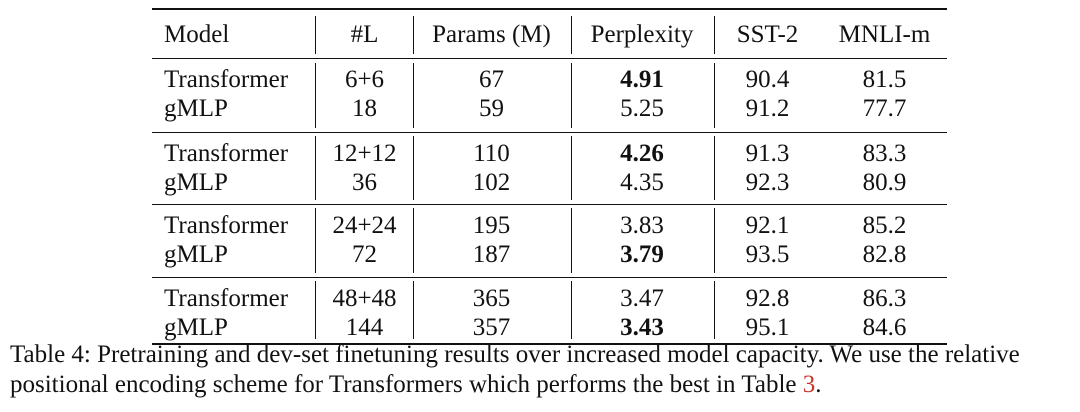  Describe the element at coordinates (884, 108) in the screenshot. I see `cell-mnli: 77.7` at that location.